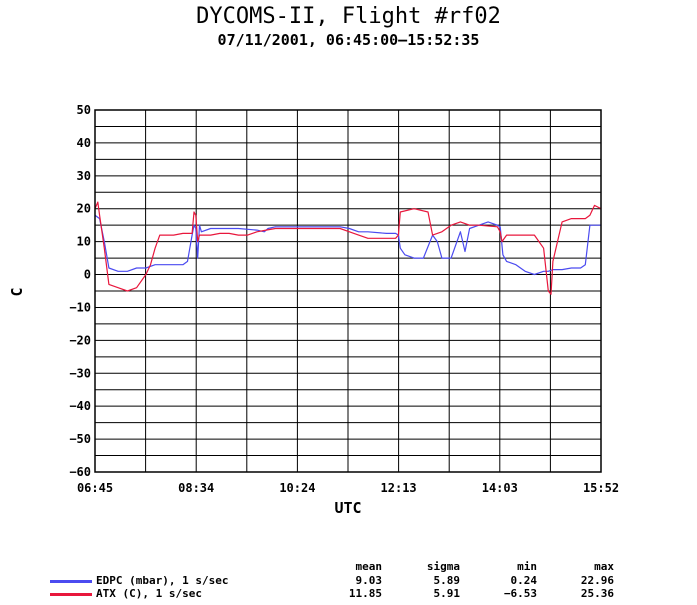  I want to click on y-axis-ticks: 50 40 30 20 10 0 −10 −20 −30 −40 −50 −60, so click(80, 291).